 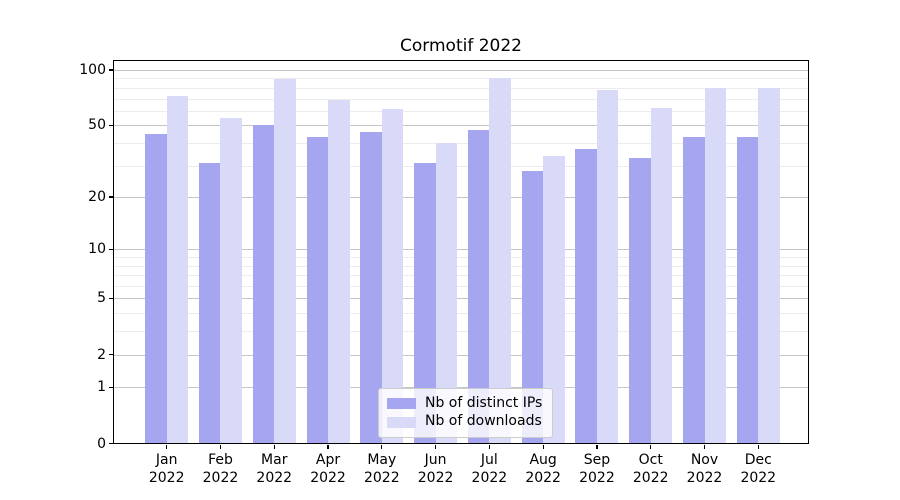 What do you see at coordinates (650, 469) in the screenshot?
I see `x-tick-label: Oct 2022` at bounding box center [650, 469].